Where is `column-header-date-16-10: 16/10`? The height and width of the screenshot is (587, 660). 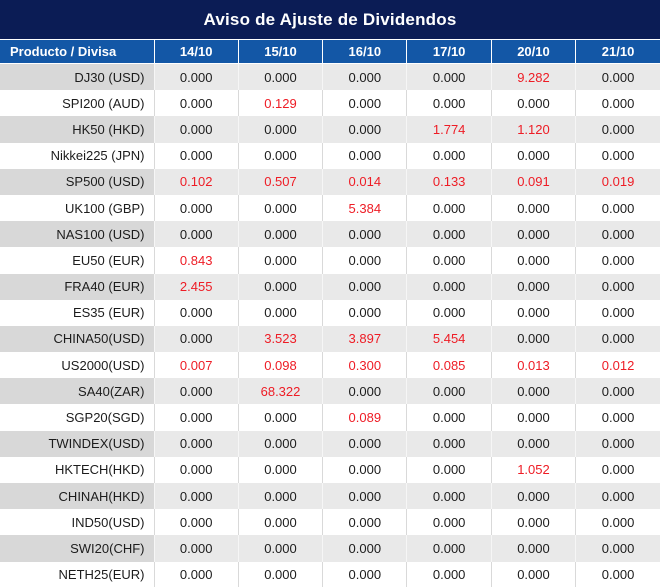
column-header-date-16-10: 16/10 is located at coordinates (365, 51).